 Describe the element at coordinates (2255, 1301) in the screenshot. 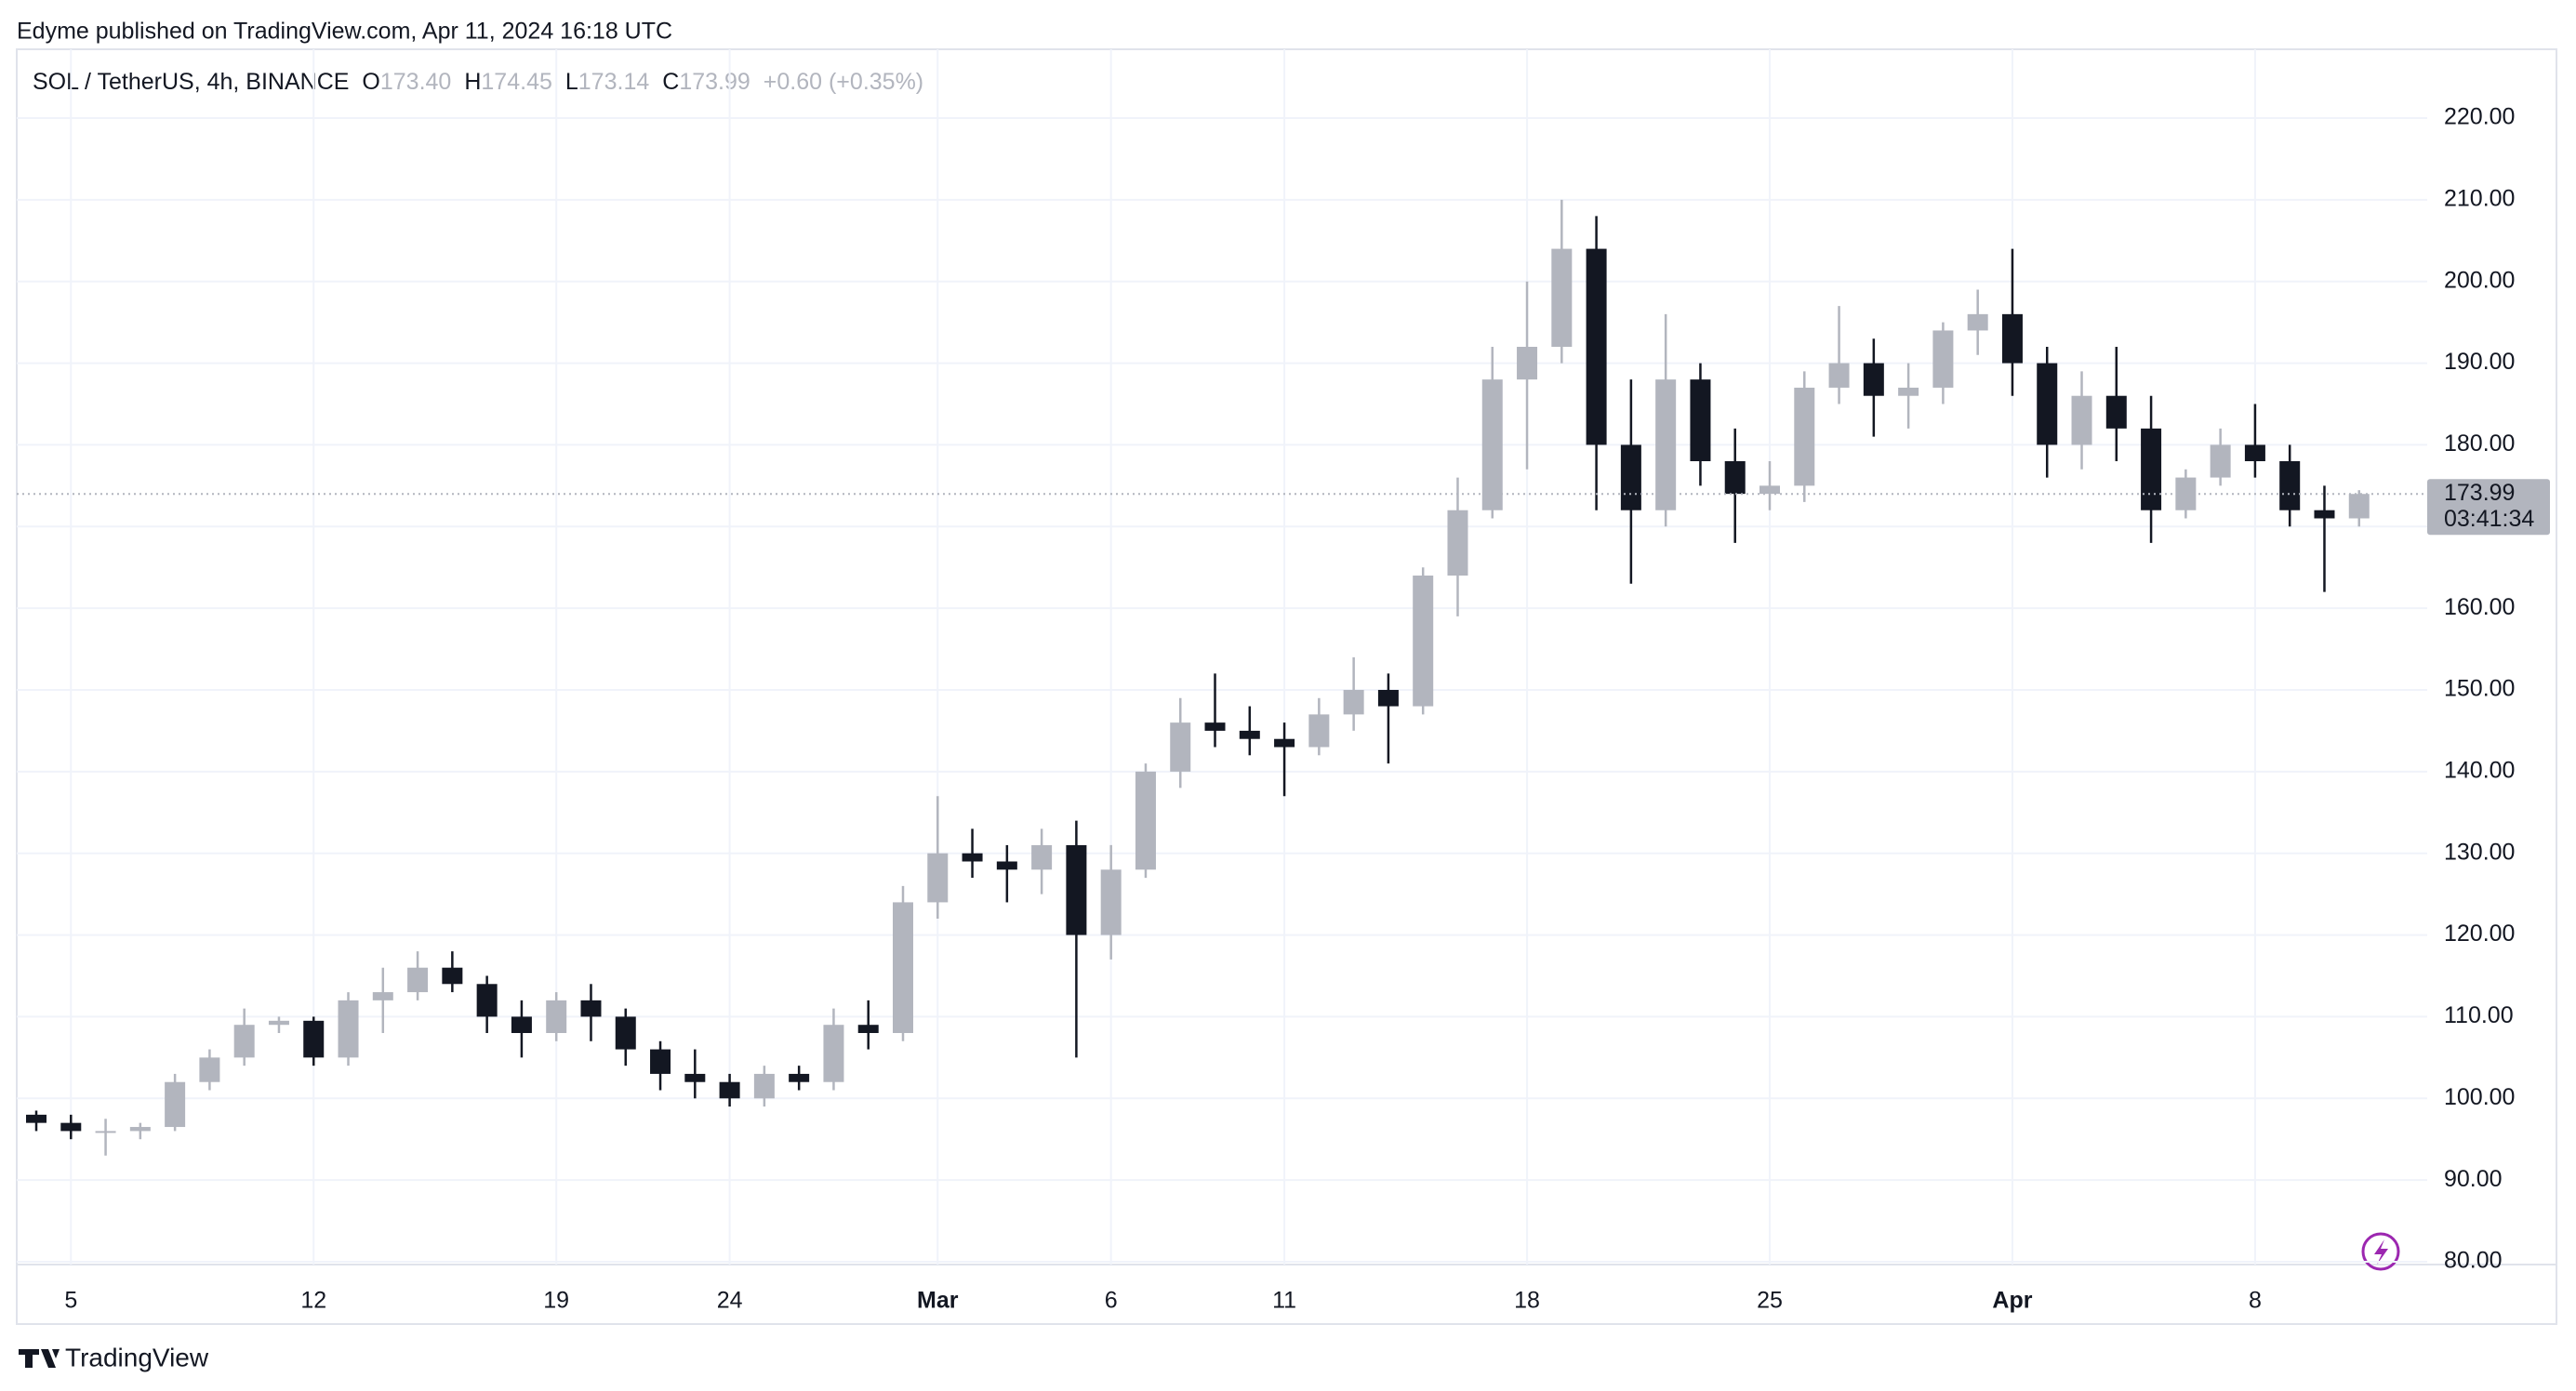

I see `x-tick-label: 8` at that location.